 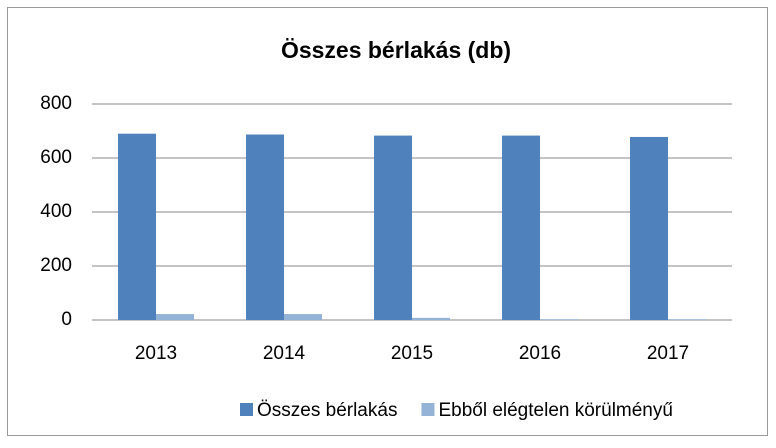 I want to click on y-tick-label: 200, so click(x=56, y=265).